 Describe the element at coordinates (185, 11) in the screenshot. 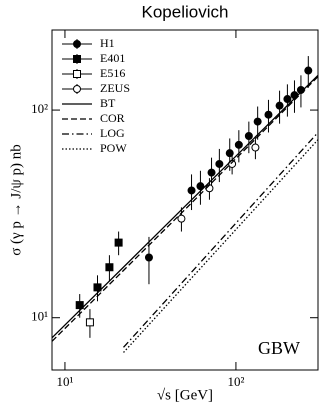

I see `chart-title: Kopeliovich` at that location.